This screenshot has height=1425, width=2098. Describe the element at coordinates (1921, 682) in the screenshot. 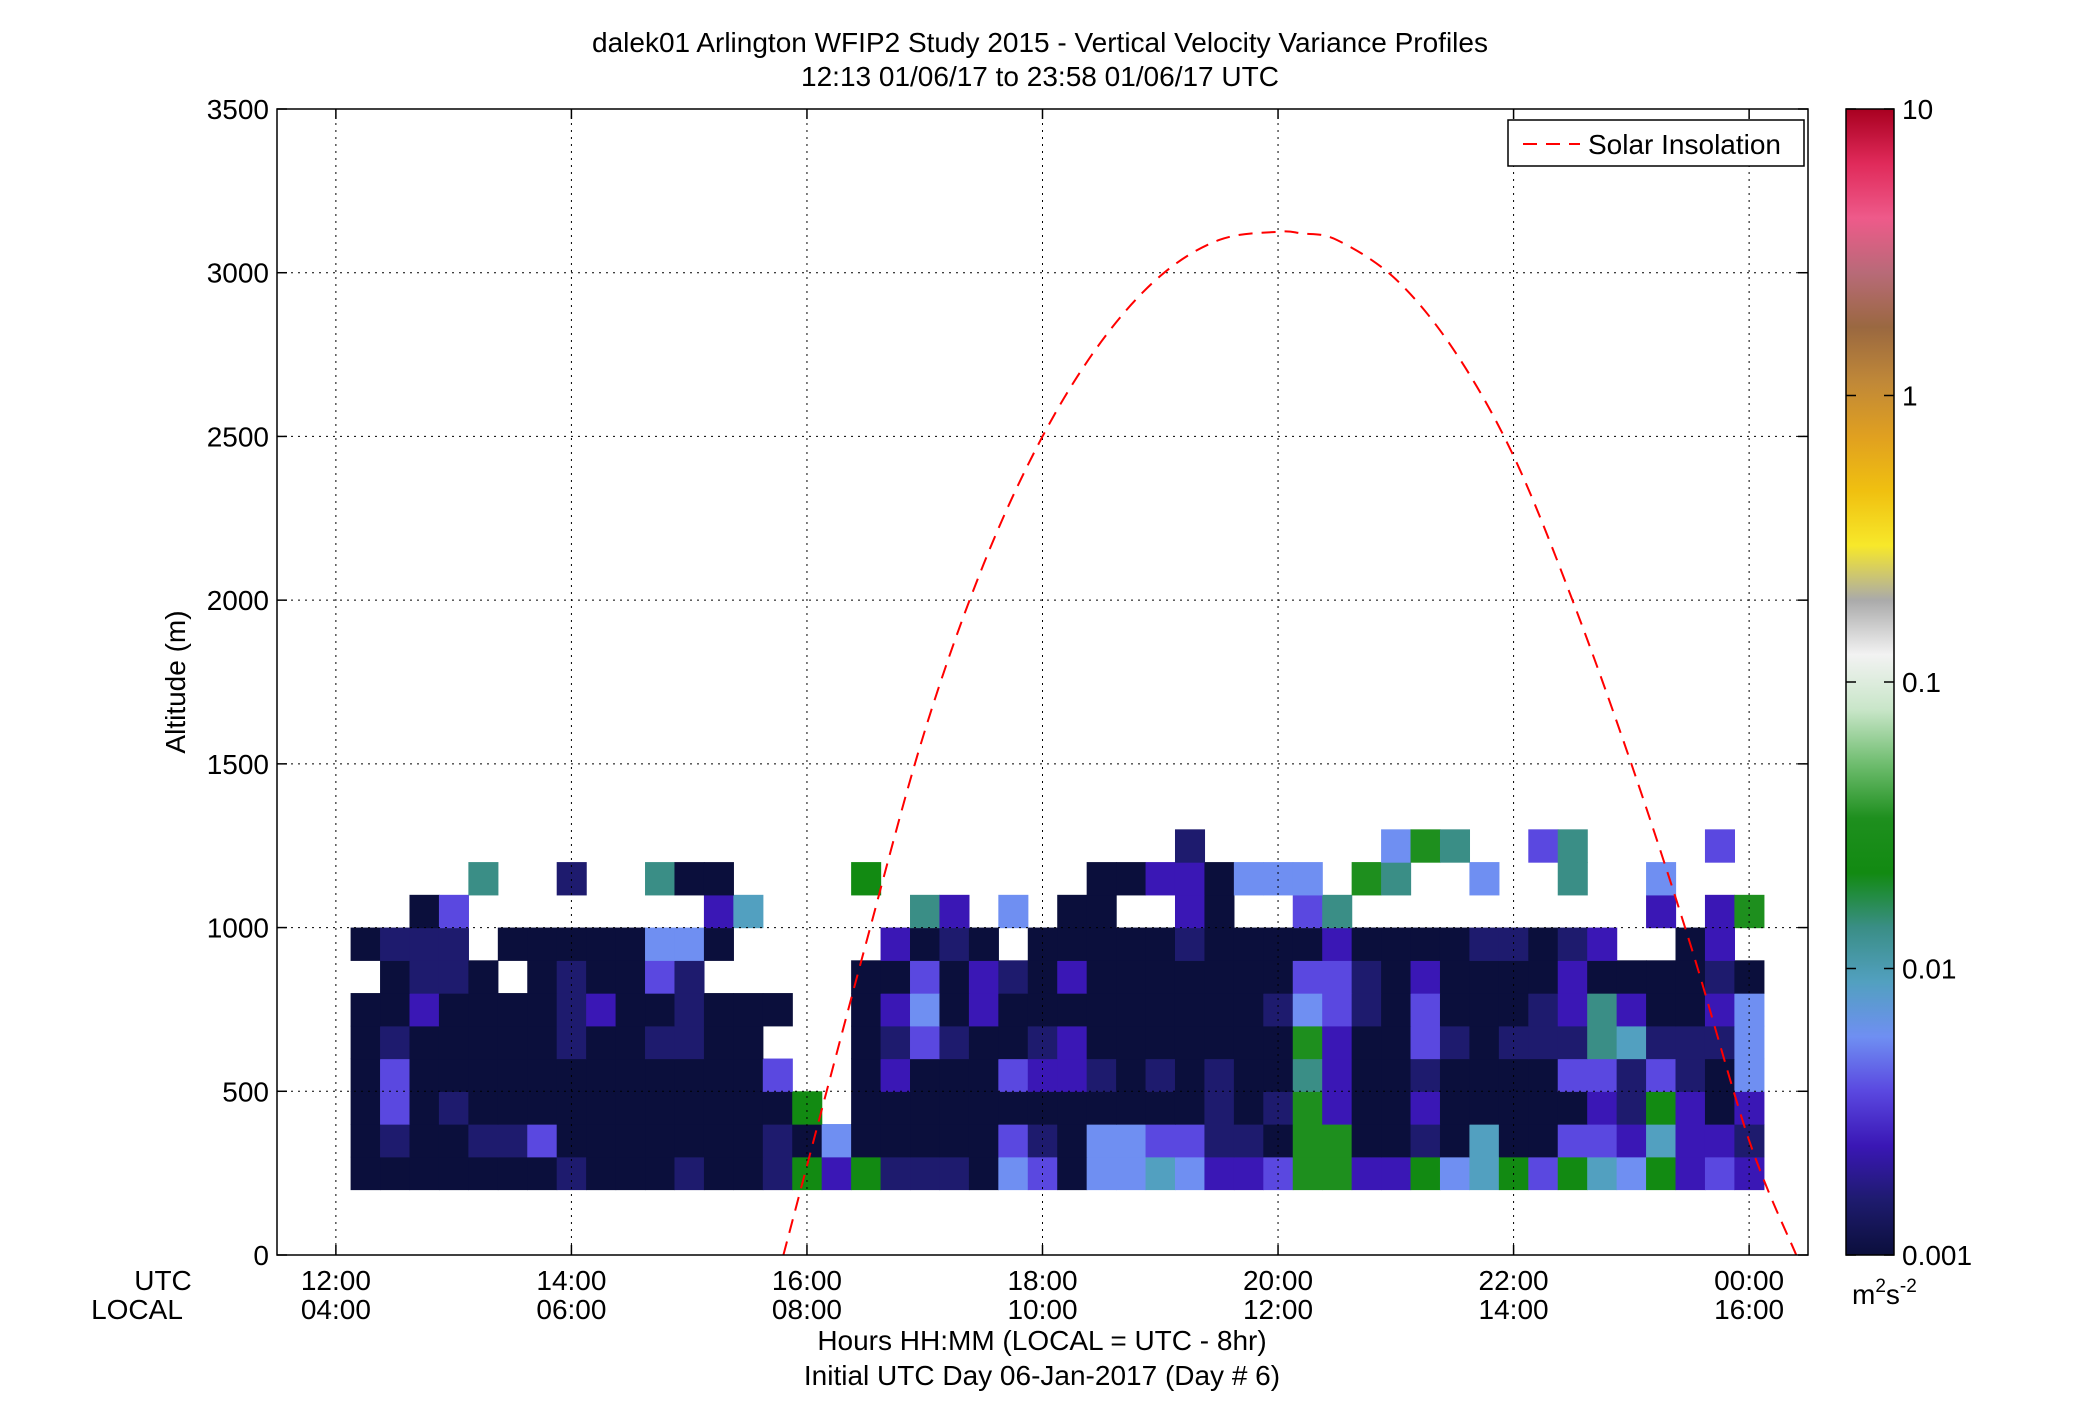

I see `colorbar-tick-label: 0.1` at that location.